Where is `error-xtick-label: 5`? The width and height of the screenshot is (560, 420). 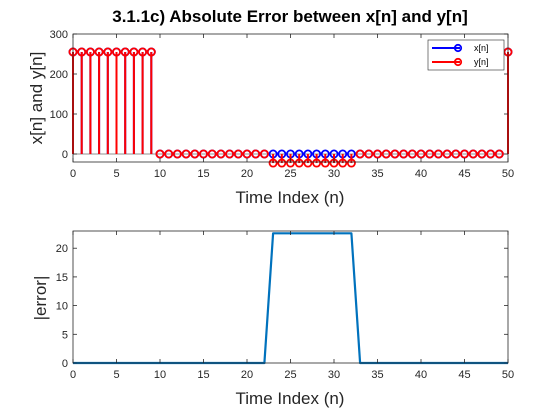 error-xtick-label: 5 is located at coordinates (116, 375).